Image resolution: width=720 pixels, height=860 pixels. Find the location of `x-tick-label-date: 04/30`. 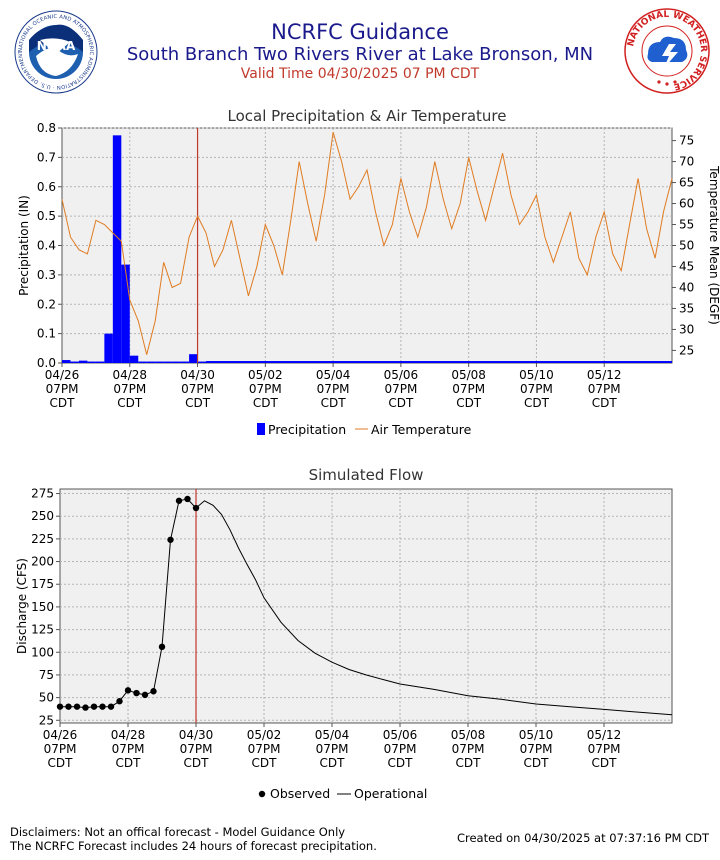

x-tick-label-date: 04/30 is located at coordinates (197, 375).